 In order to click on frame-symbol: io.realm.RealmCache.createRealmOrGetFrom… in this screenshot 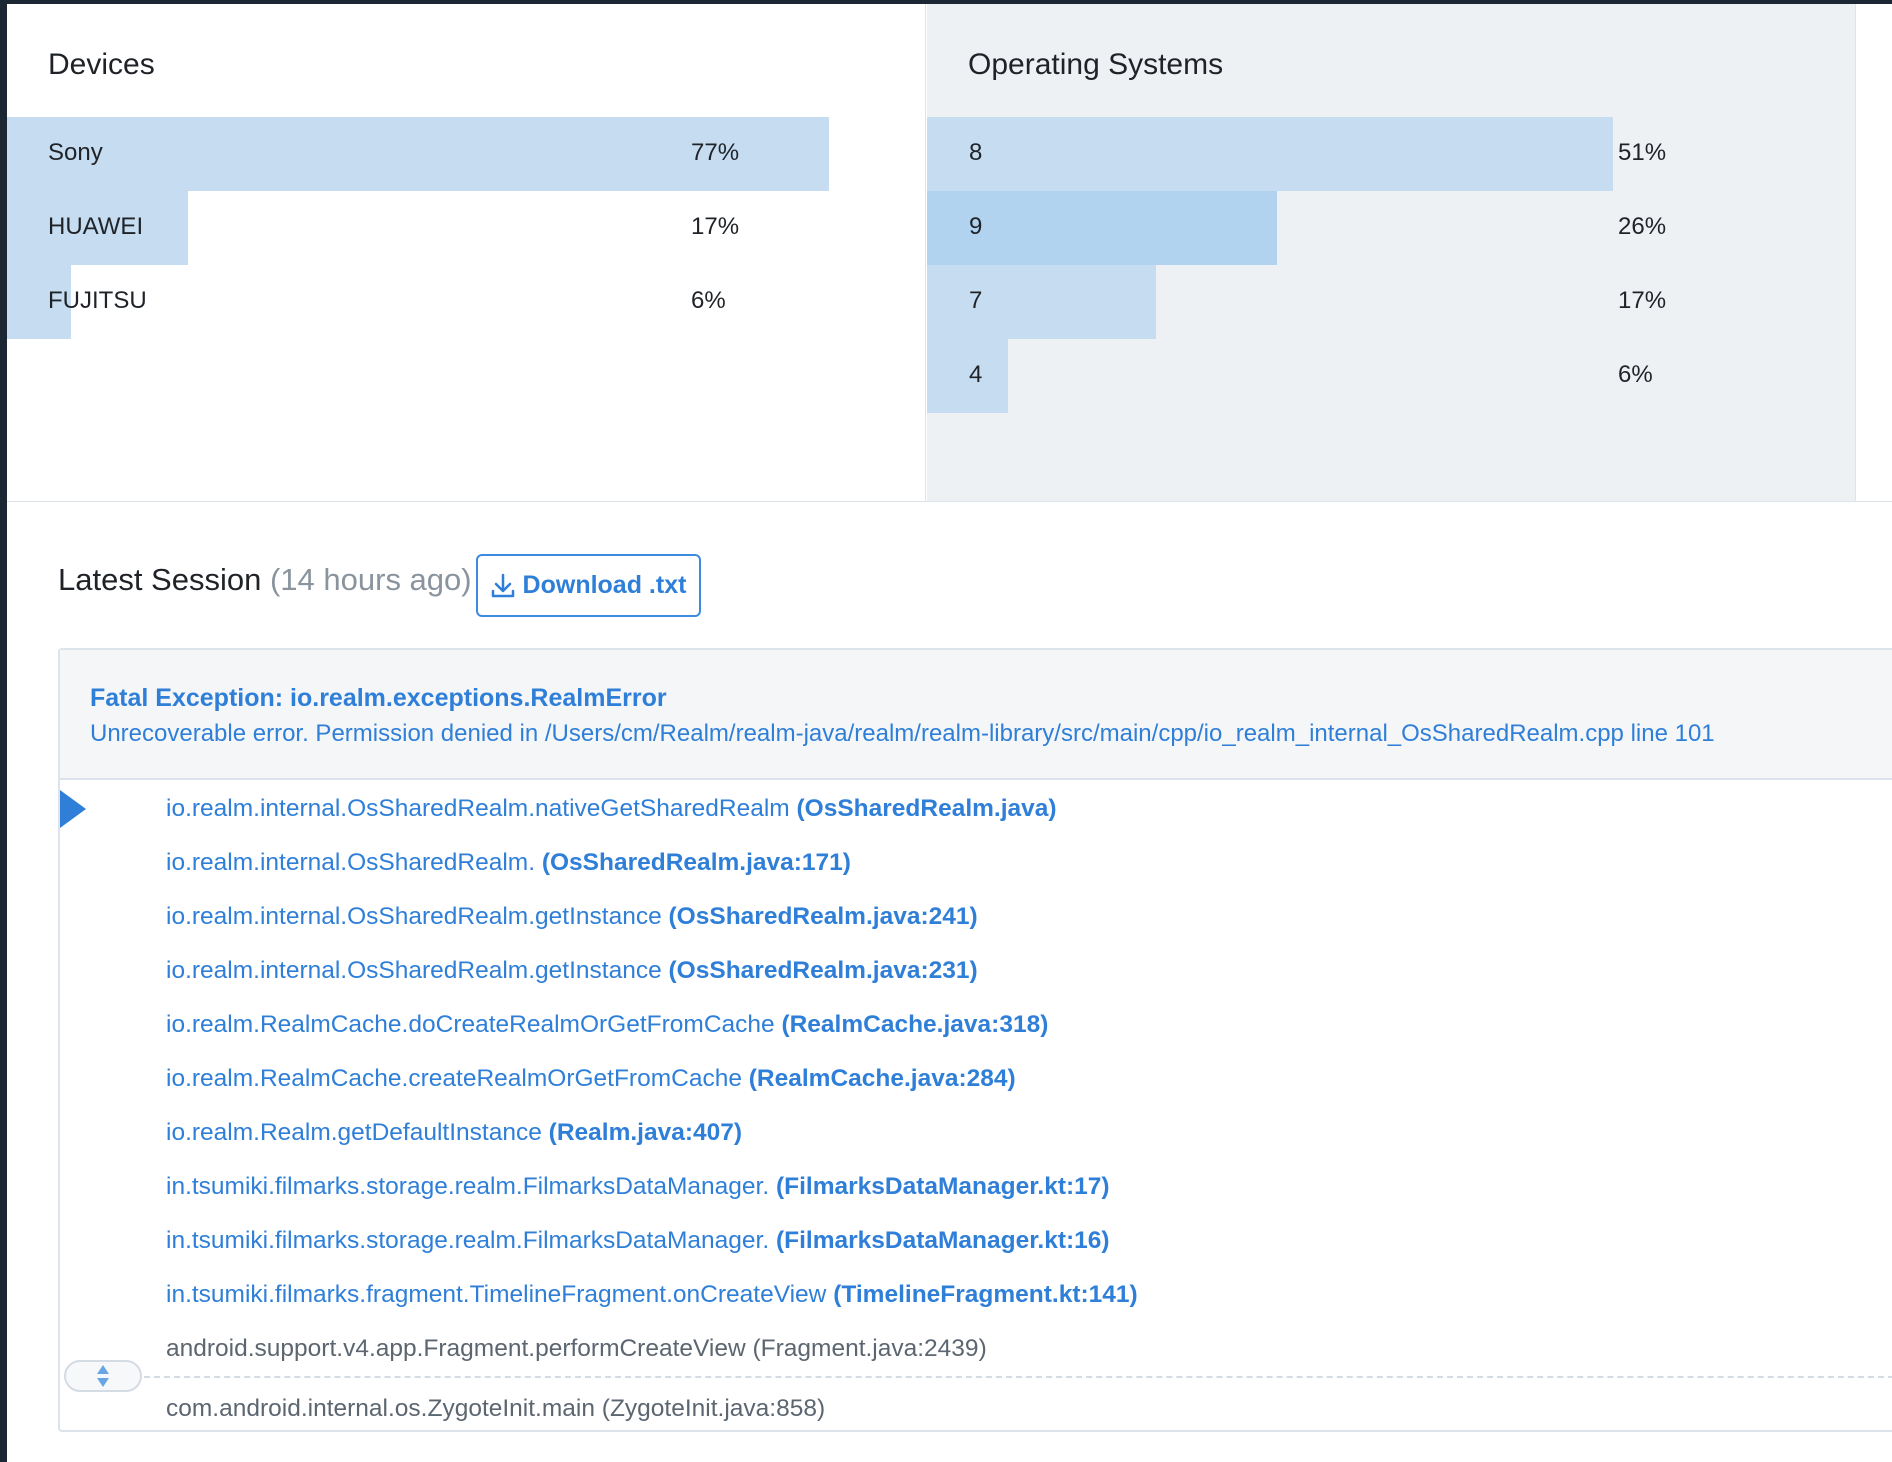, I will do `click(454, 1078)`.